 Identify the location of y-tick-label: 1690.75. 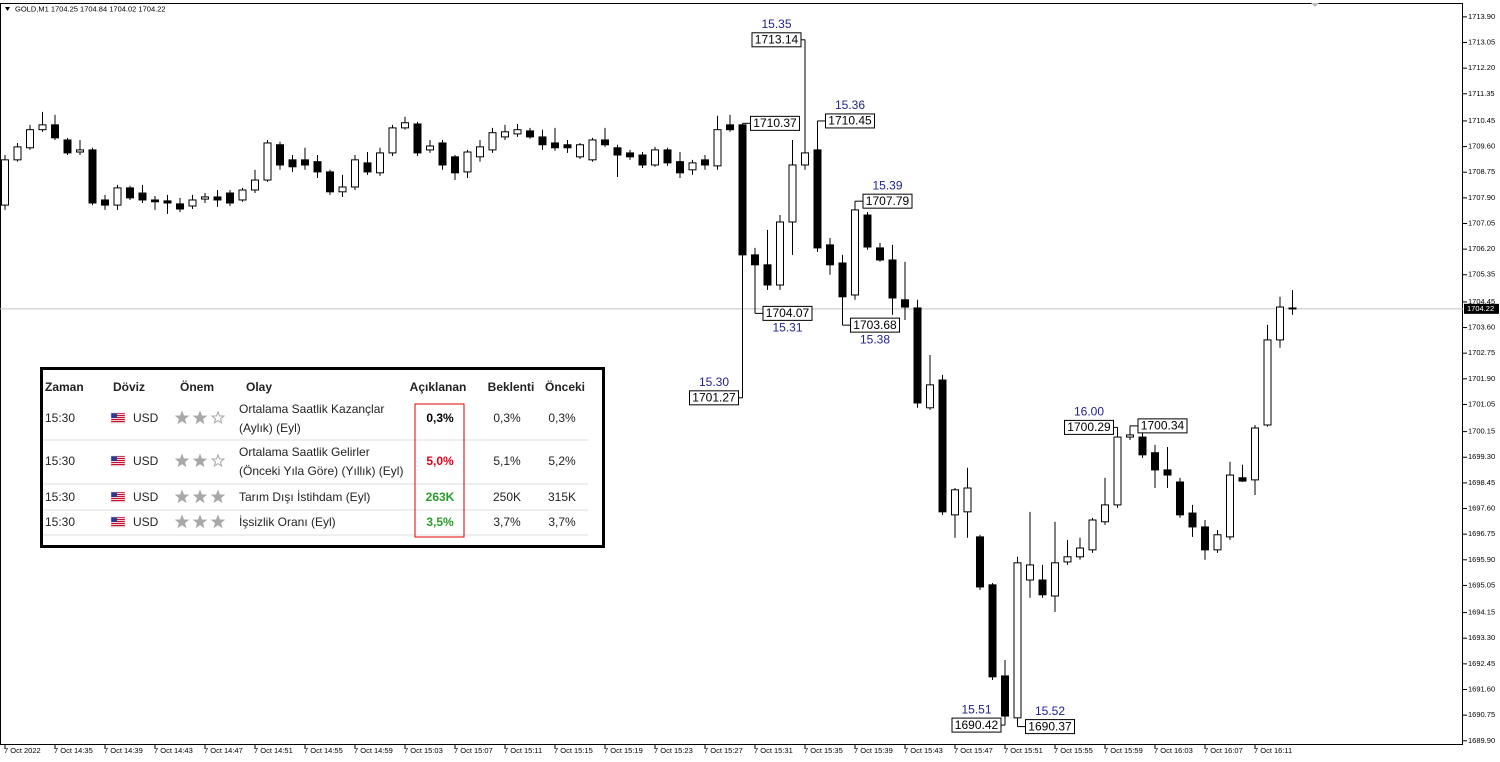
(1481, 714).